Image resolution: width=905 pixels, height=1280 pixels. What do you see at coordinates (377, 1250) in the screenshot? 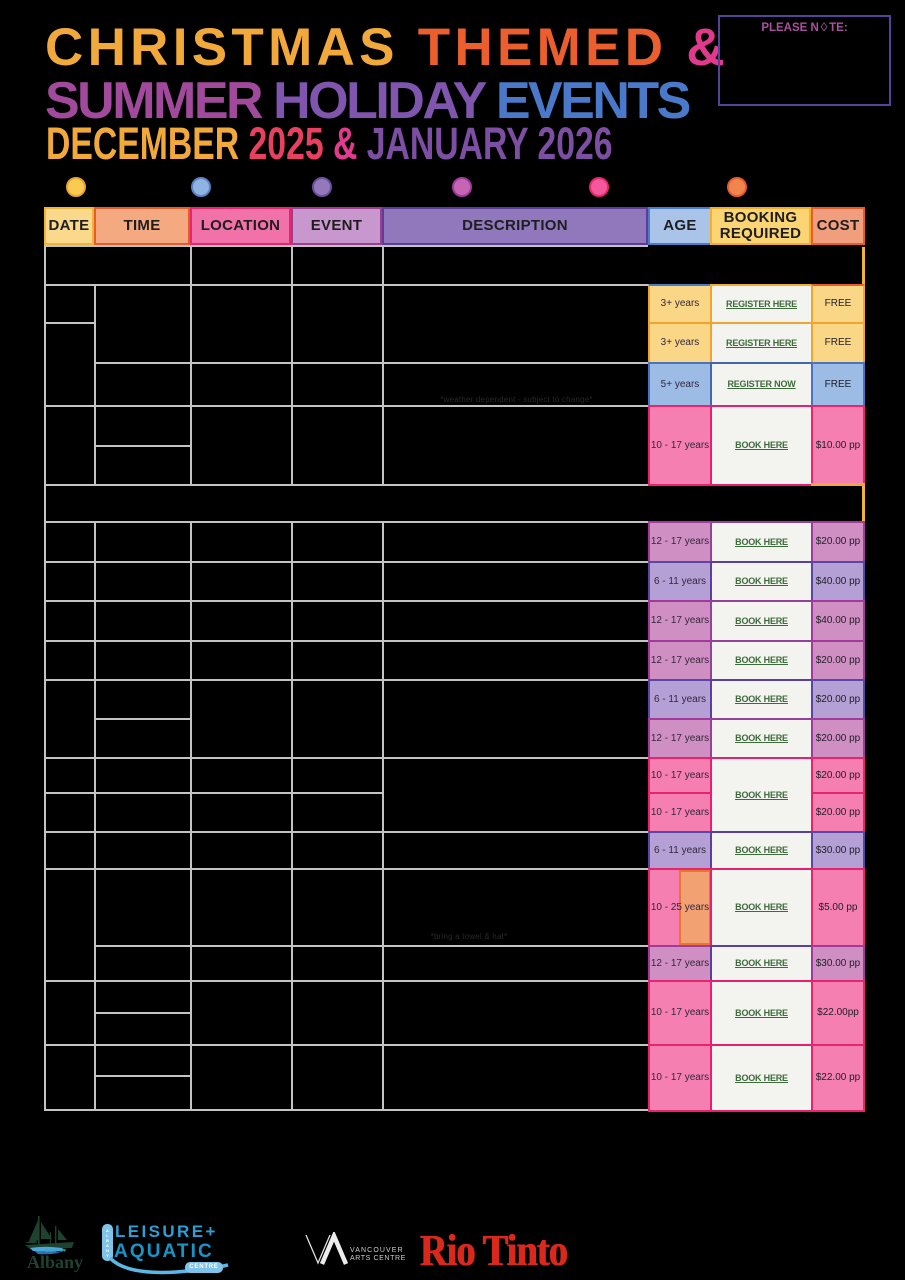
I see `svg-text: VANCOUVER` at bounding box center [377, 1250].